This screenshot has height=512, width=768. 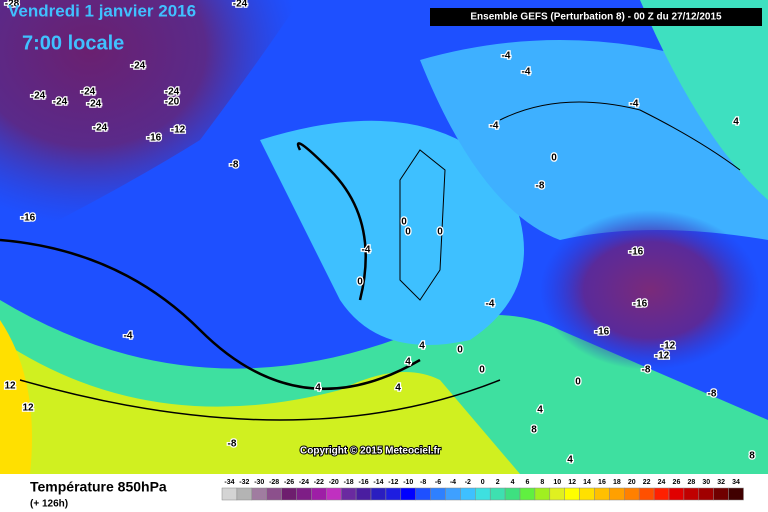 I want to click on scale-label: 14, so click(x=587, y=482).